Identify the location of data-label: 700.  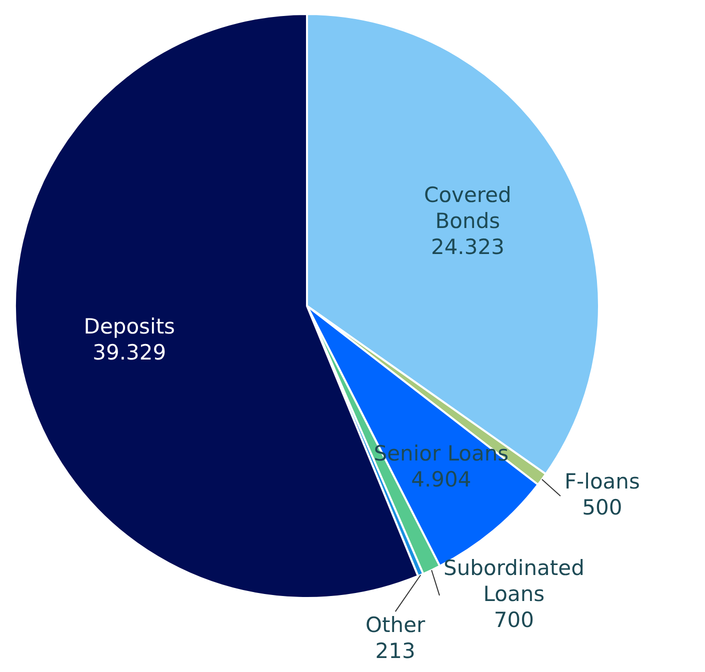
(514, 620).